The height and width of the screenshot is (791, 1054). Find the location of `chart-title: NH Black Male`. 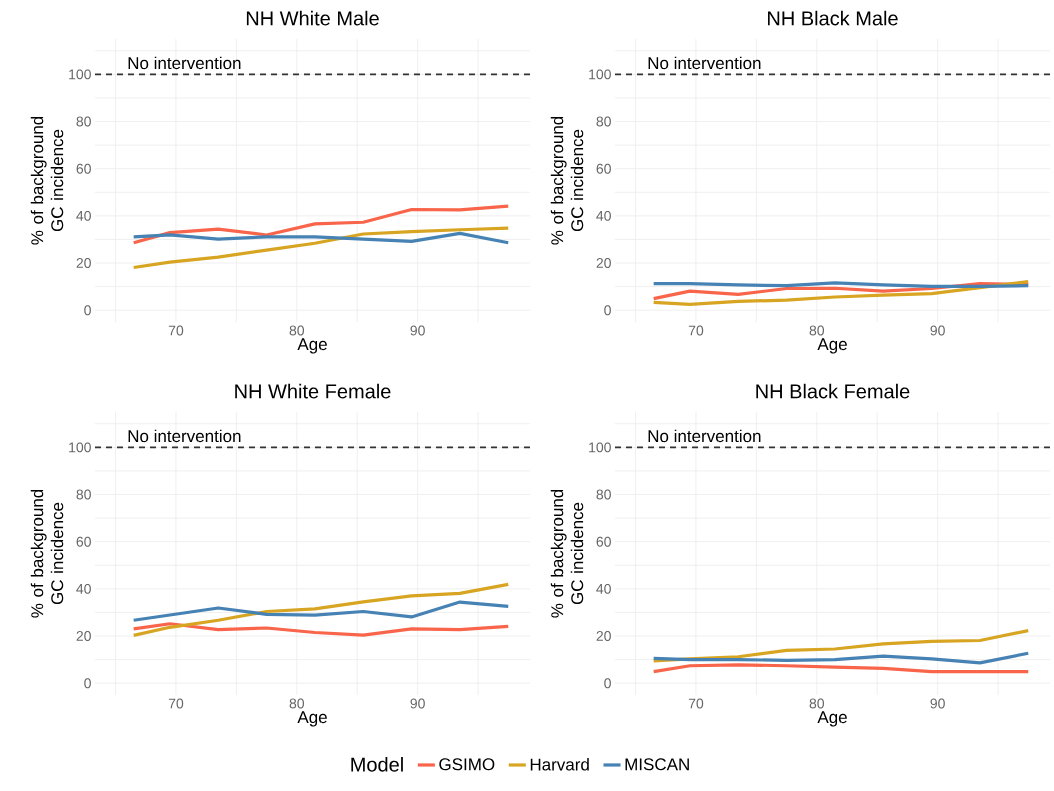

chart-title: NH Black Male is located at coordinates (833, 18).